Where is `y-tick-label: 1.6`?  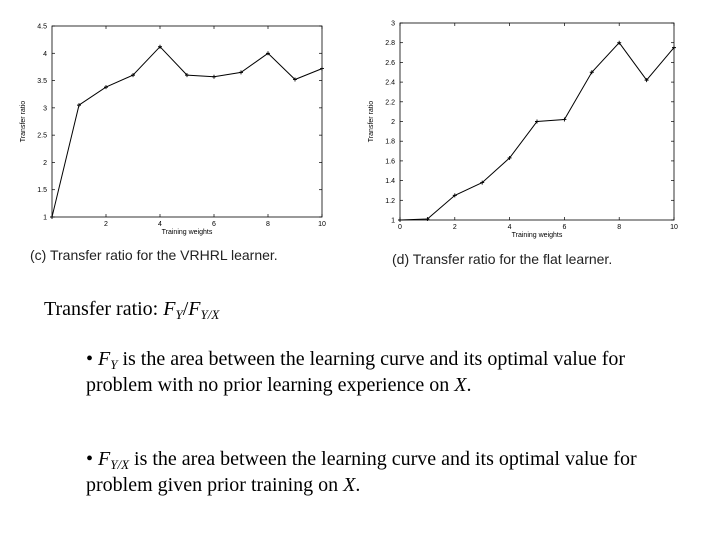
y-tick-label: 1.6 is located at coordinates (390, 161).